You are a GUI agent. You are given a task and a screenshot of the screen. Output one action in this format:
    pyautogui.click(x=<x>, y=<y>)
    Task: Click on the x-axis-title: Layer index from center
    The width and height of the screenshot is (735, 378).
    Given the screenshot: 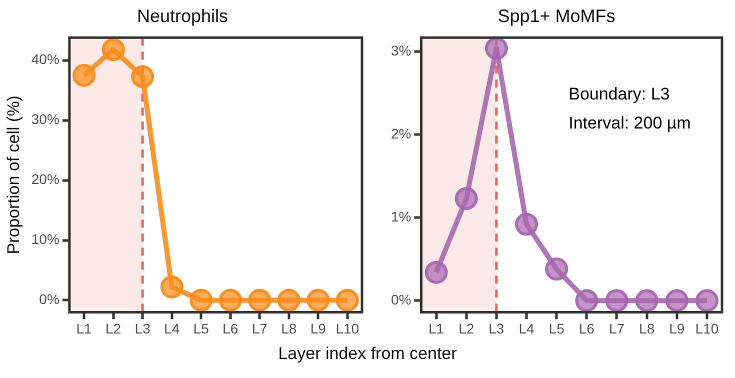 What is the action you would take?
    pyautogui.click(x=367, y=354)
    